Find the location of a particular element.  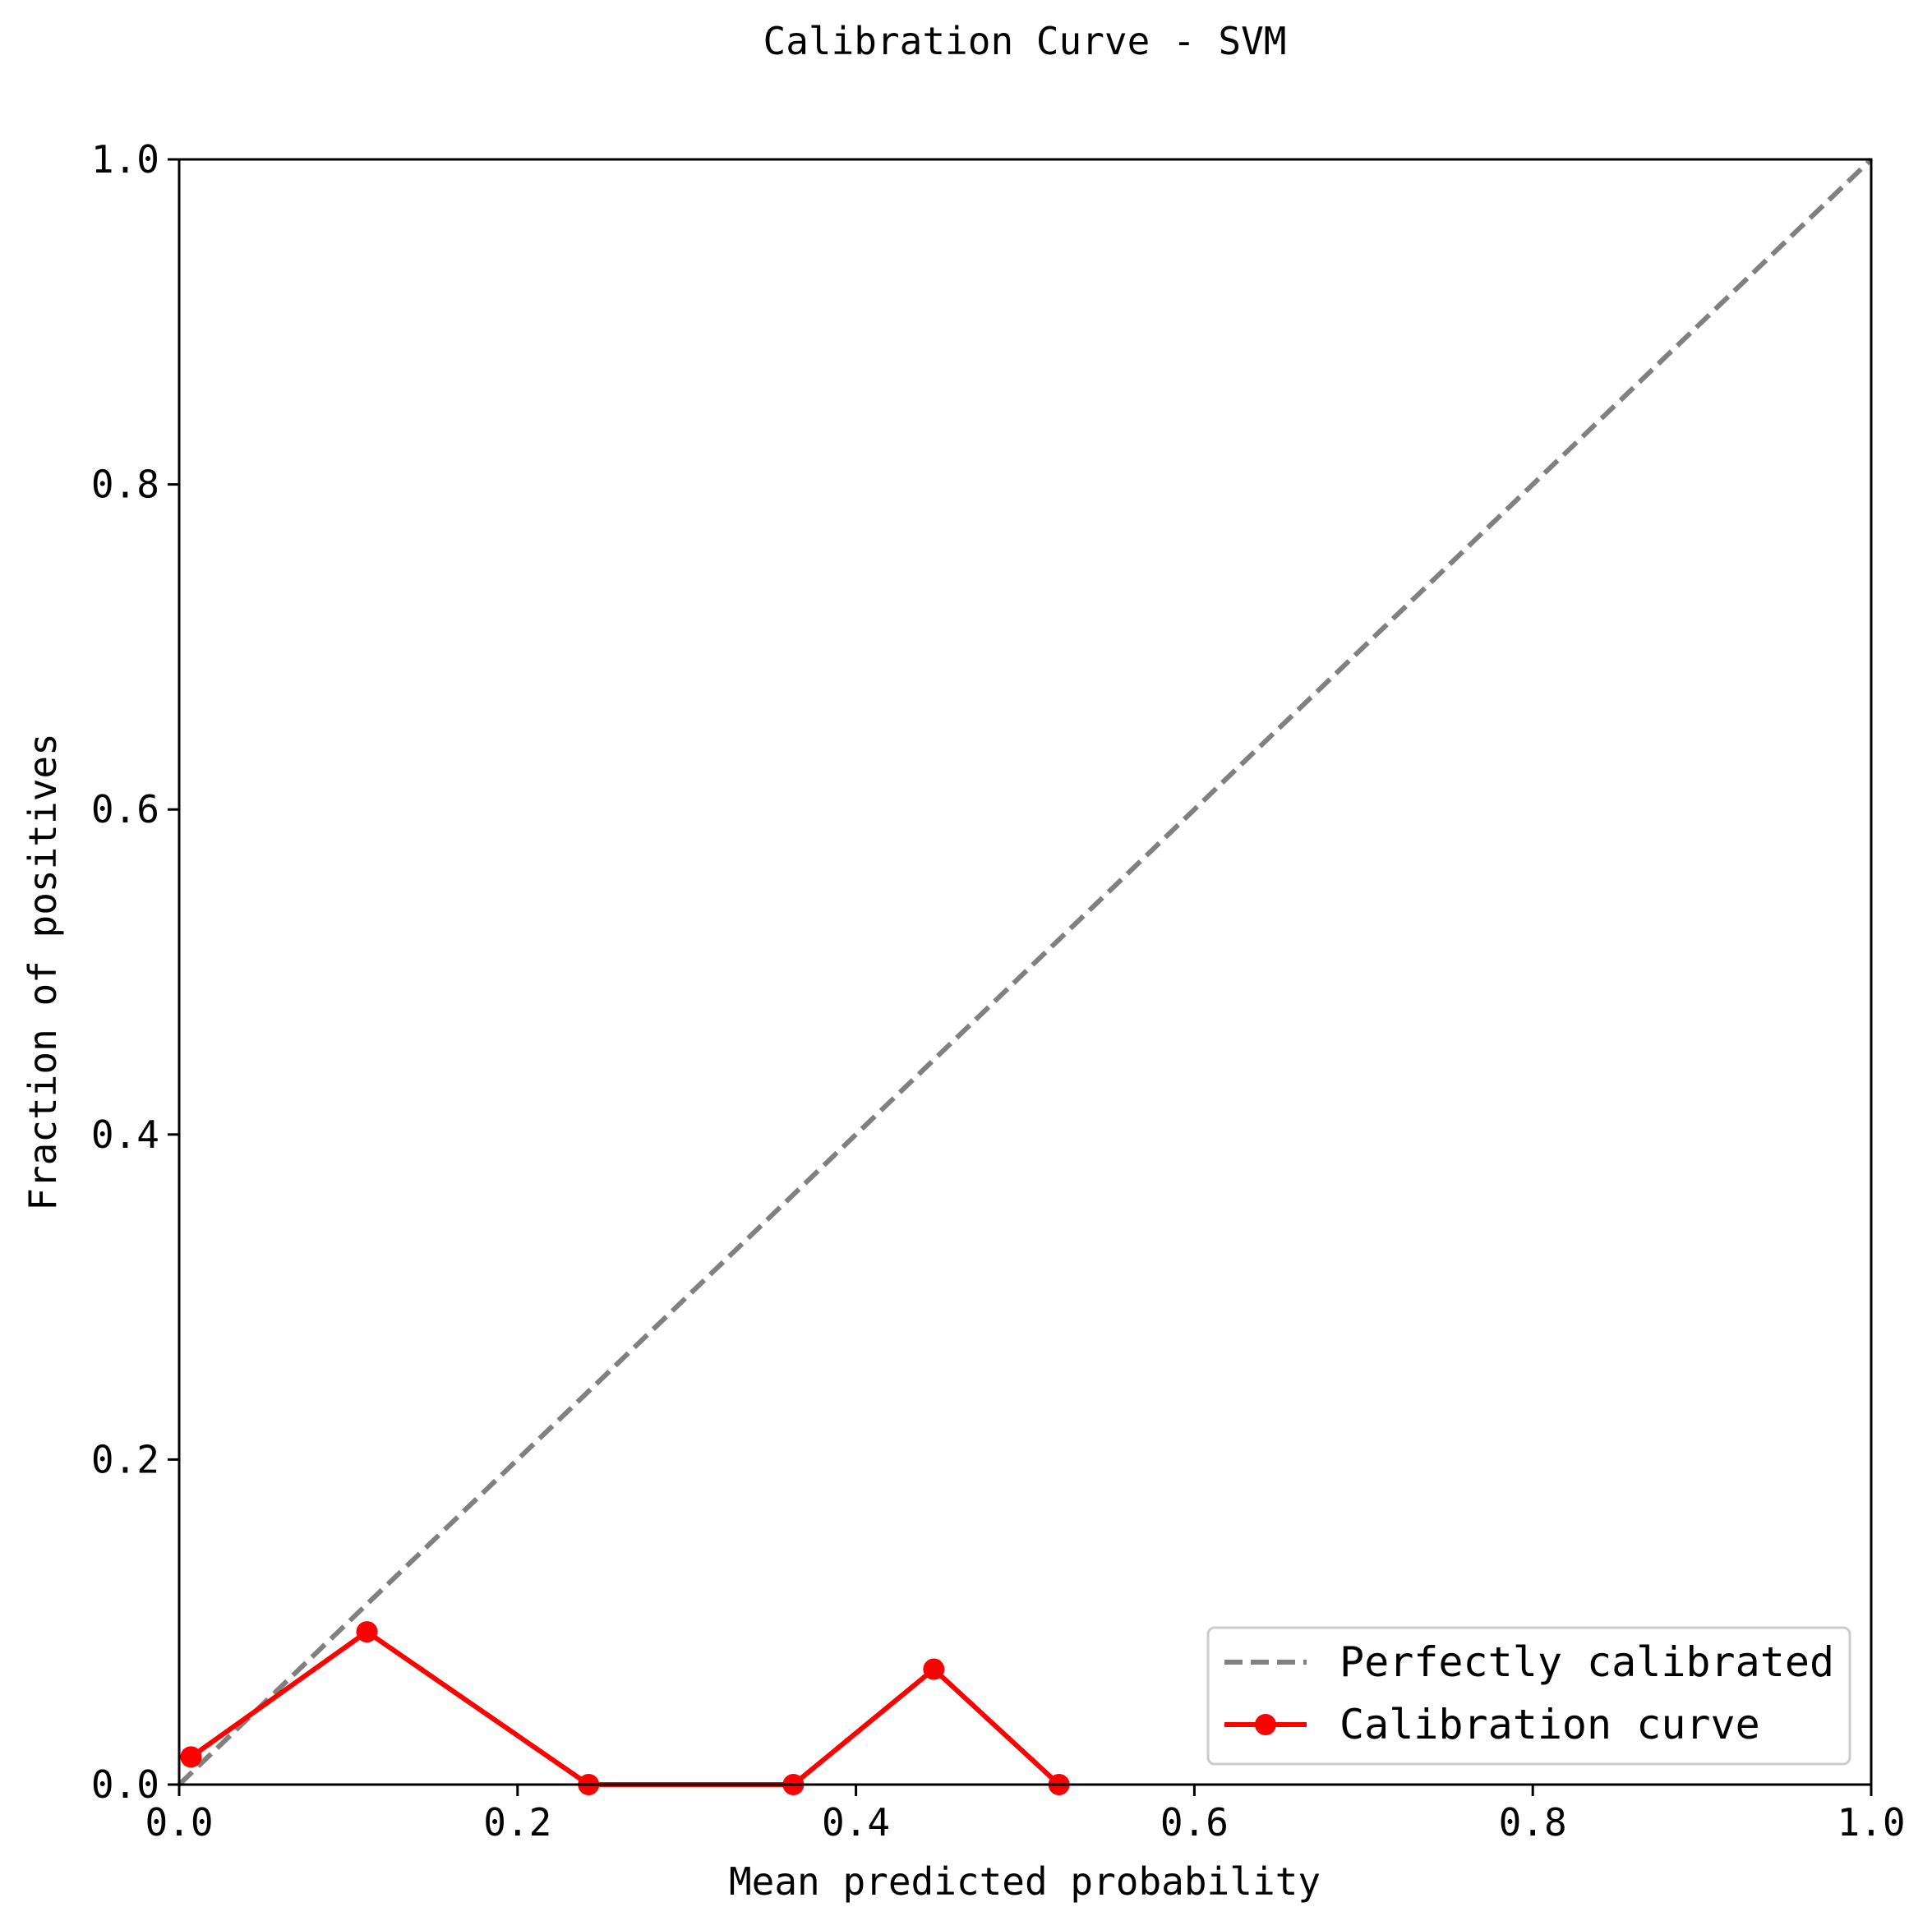

y-axis-label: Fraction of positives is located at coordinates (43, 972).